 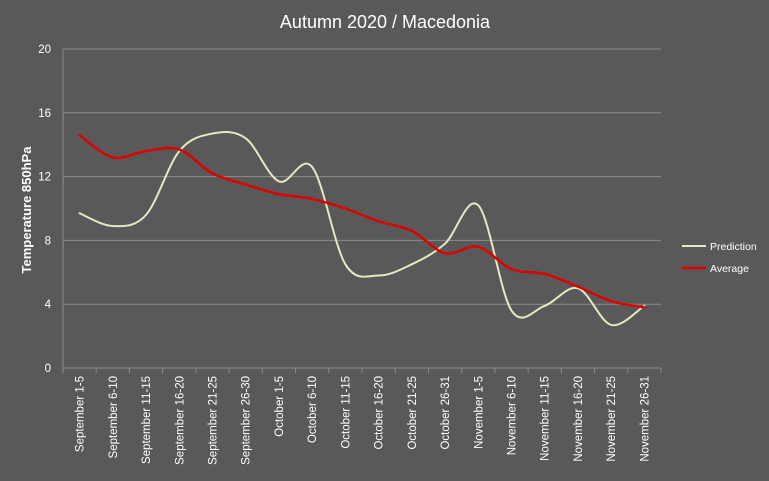 What do you see at coordinates (48, 369) in the screenshot?
I see `y-tick-label: 0` at bounding box center [48, 369].